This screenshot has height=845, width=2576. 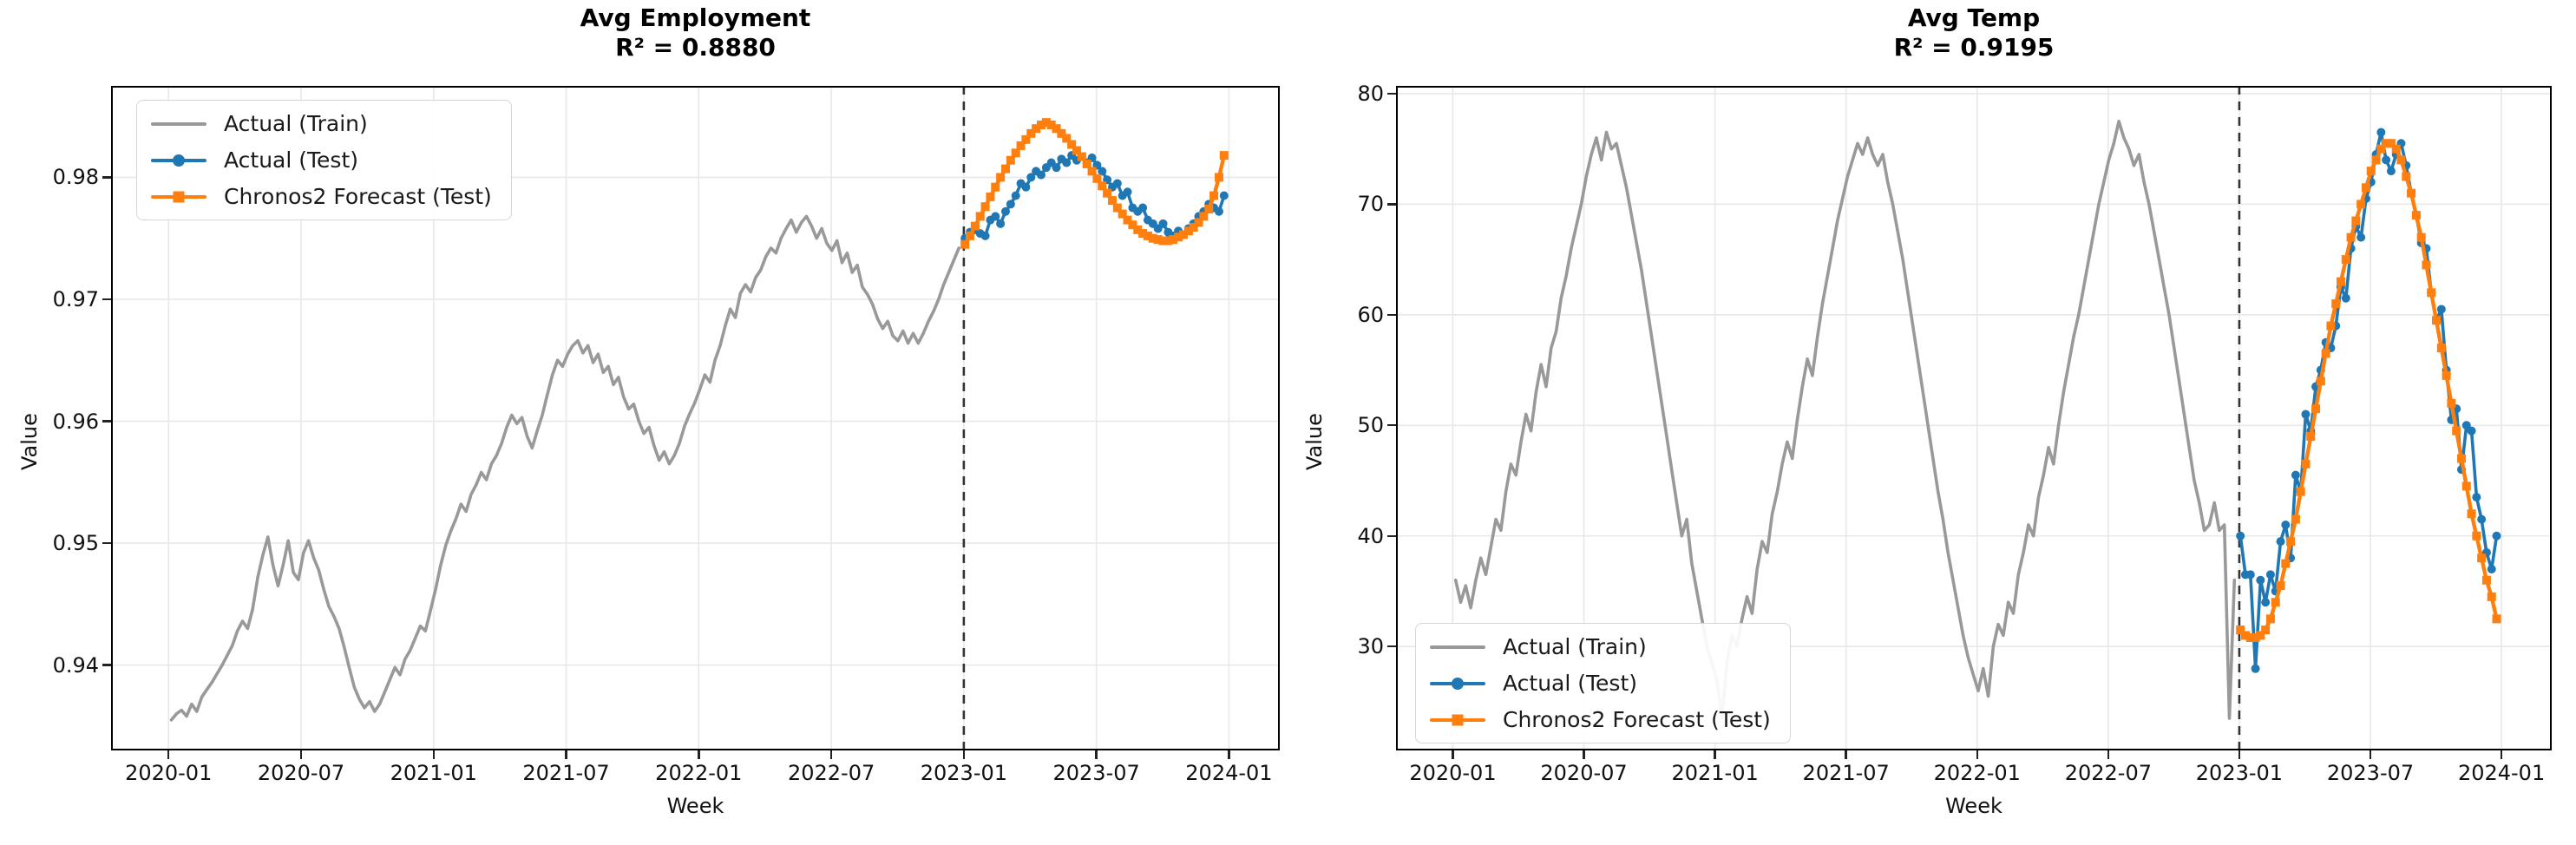 I want to click on y-tick-label: 40, so click(x=1370, y=535).